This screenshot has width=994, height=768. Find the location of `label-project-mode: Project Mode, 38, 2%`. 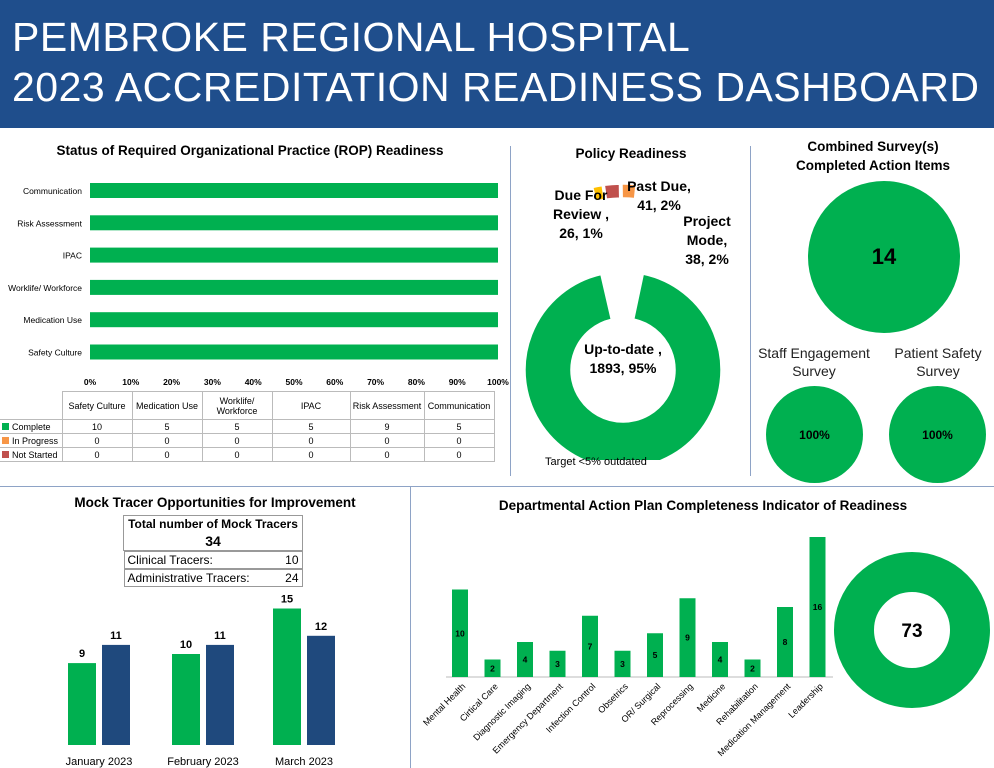

label-project-mode: Project Mode, 38, 2% is located at coordinates (707, 240).